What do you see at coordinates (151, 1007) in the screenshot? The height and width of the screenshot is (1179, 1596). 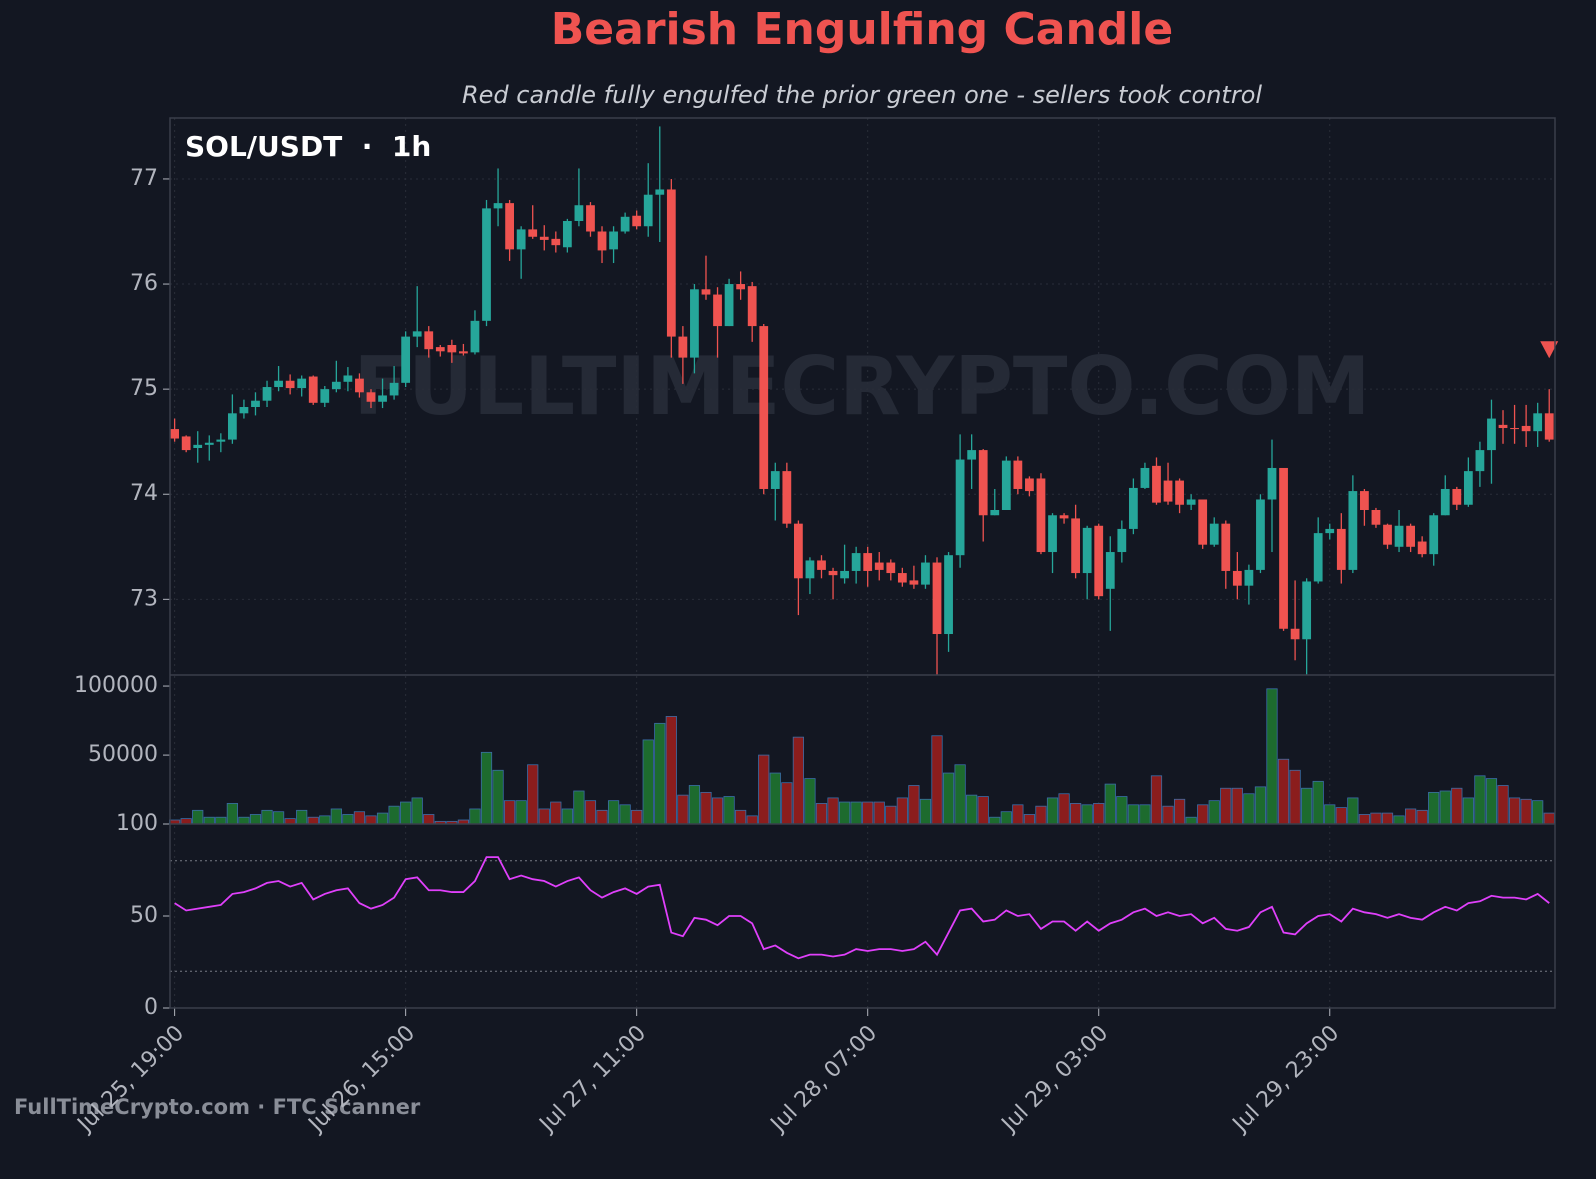 I see `y-tick-label: 0` at bounding box center [151, 1007].